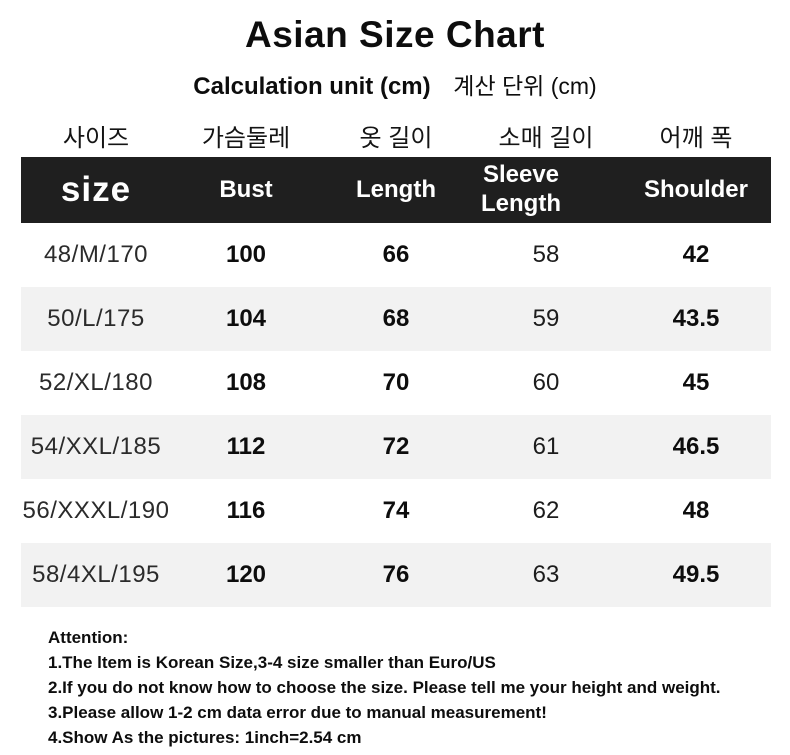 Image resolution: width=790 pixels, height=755 pixels. What do you see at coordinates (246, 254) in the screenshot?
I see `cell-bust: 100` at bounding box center [246, 254].